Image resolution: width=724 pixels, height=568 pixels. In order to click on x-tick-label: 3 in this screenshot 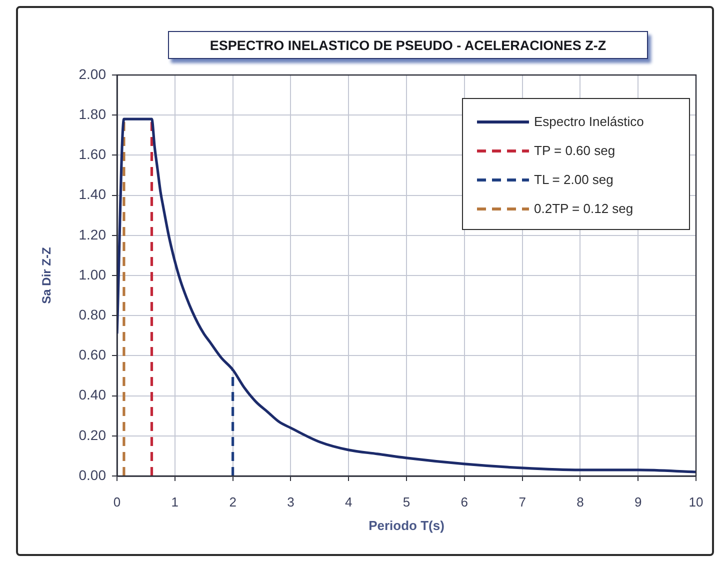, I will do `click(290, 502)`.